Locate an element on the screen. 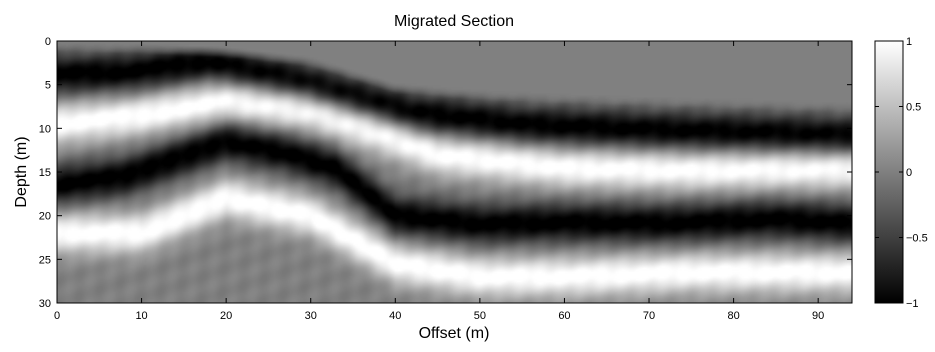 The height and width of the screenshot is (352, 935). x-tick-label: 90 is located at coordinates (818, 316).